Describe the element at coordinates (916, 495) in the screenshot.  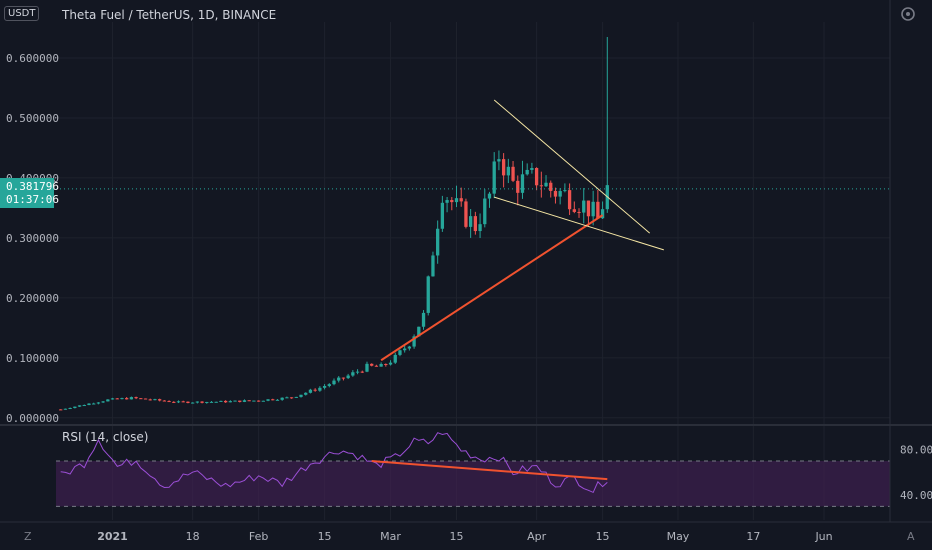
I see `rsi-tick-label: 40.00` at that location.